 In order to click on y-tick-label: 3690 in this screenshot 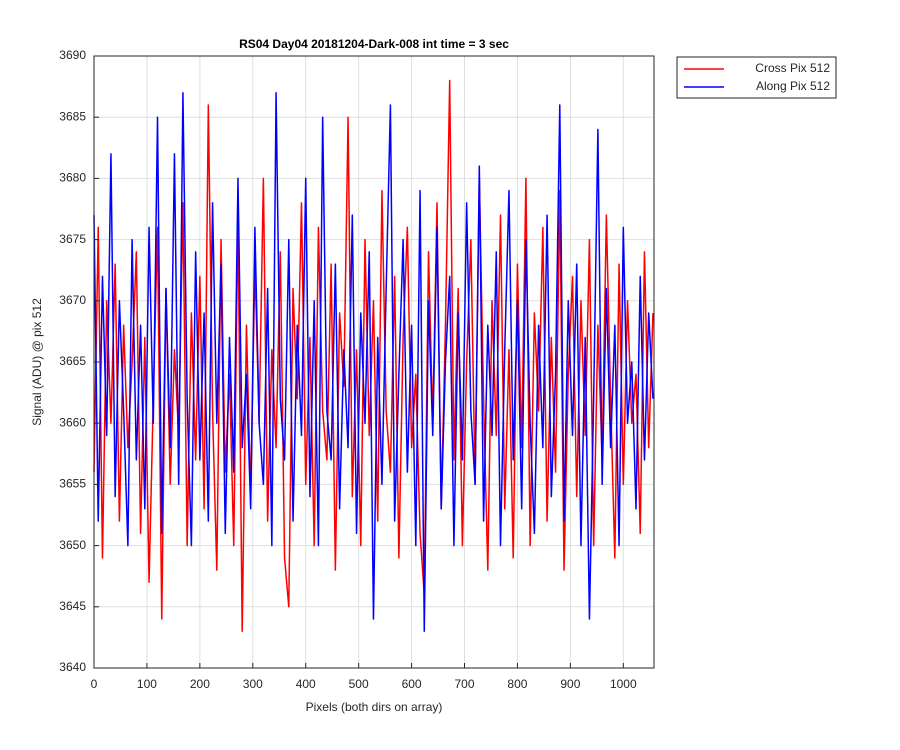, I will do `click(72, 55)`.